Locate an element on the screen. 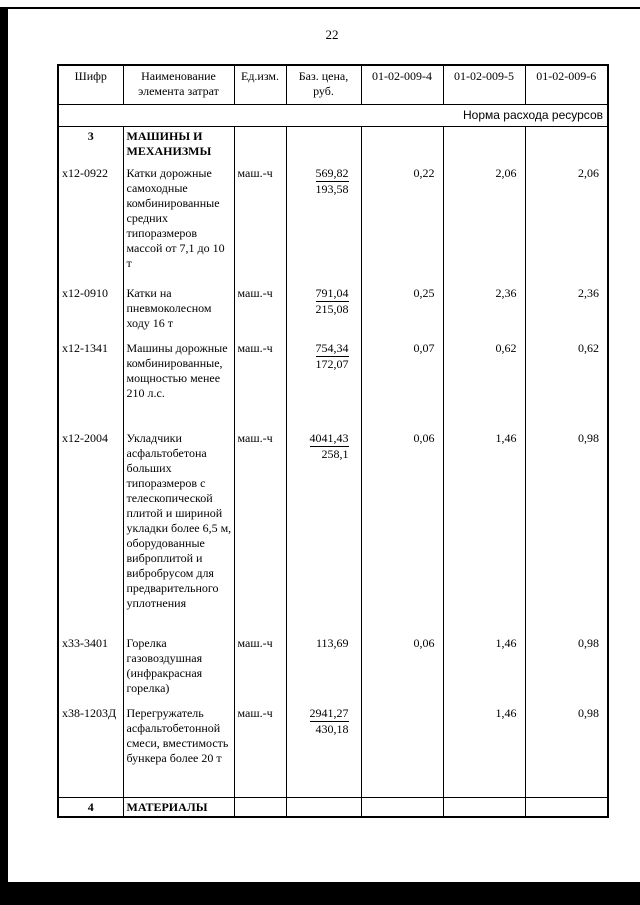 This screenshot has width=640, height=905. table-note: Норма расхода ресурсов is located at coordinates (333, 115).